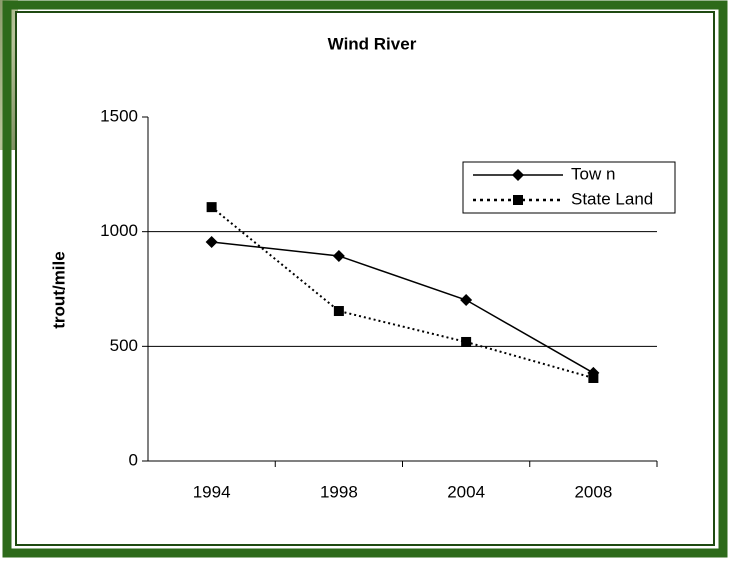  I want to click on x-tick-label: 1998, so click(339, 491).